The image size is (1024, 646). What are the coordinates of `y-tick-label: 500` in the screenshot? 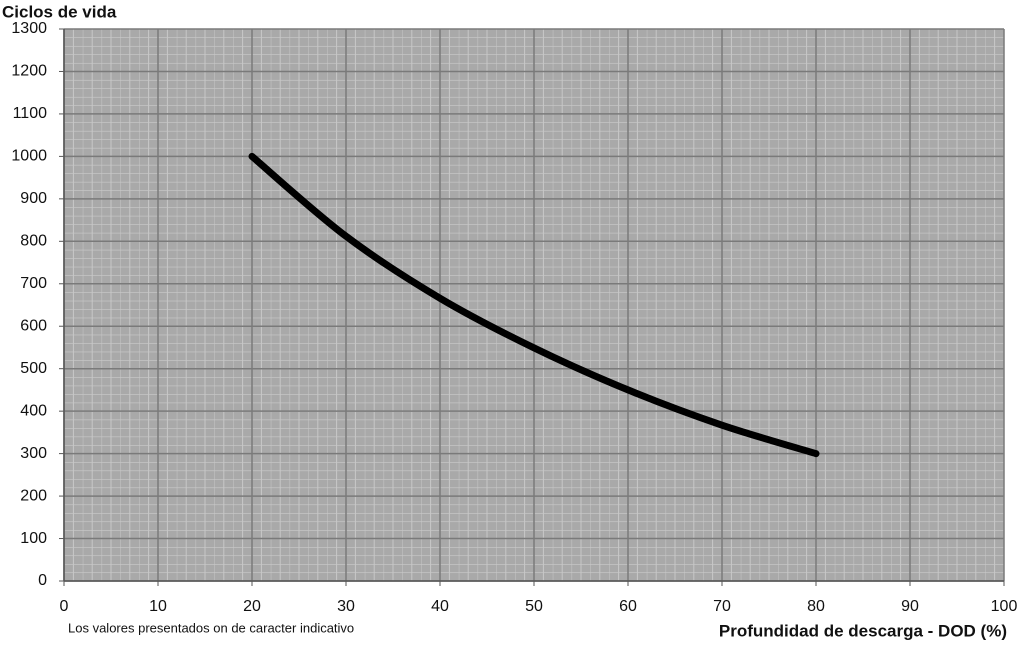 It's located at (33, 368).